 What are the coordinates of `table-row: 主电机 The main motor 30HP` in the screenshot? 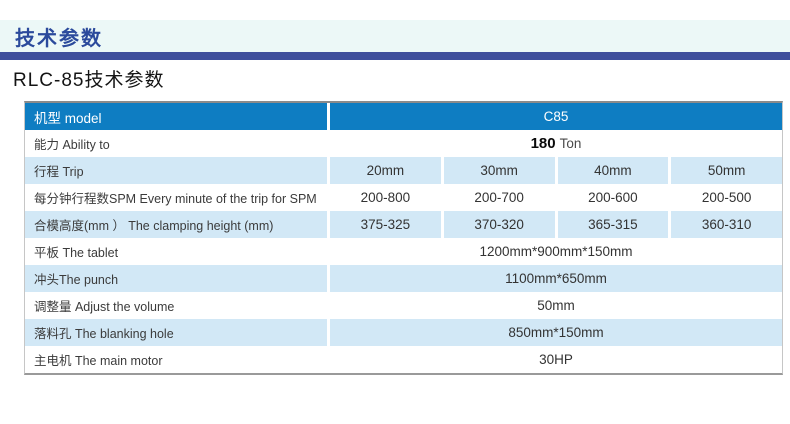 It's located at (403, 359).